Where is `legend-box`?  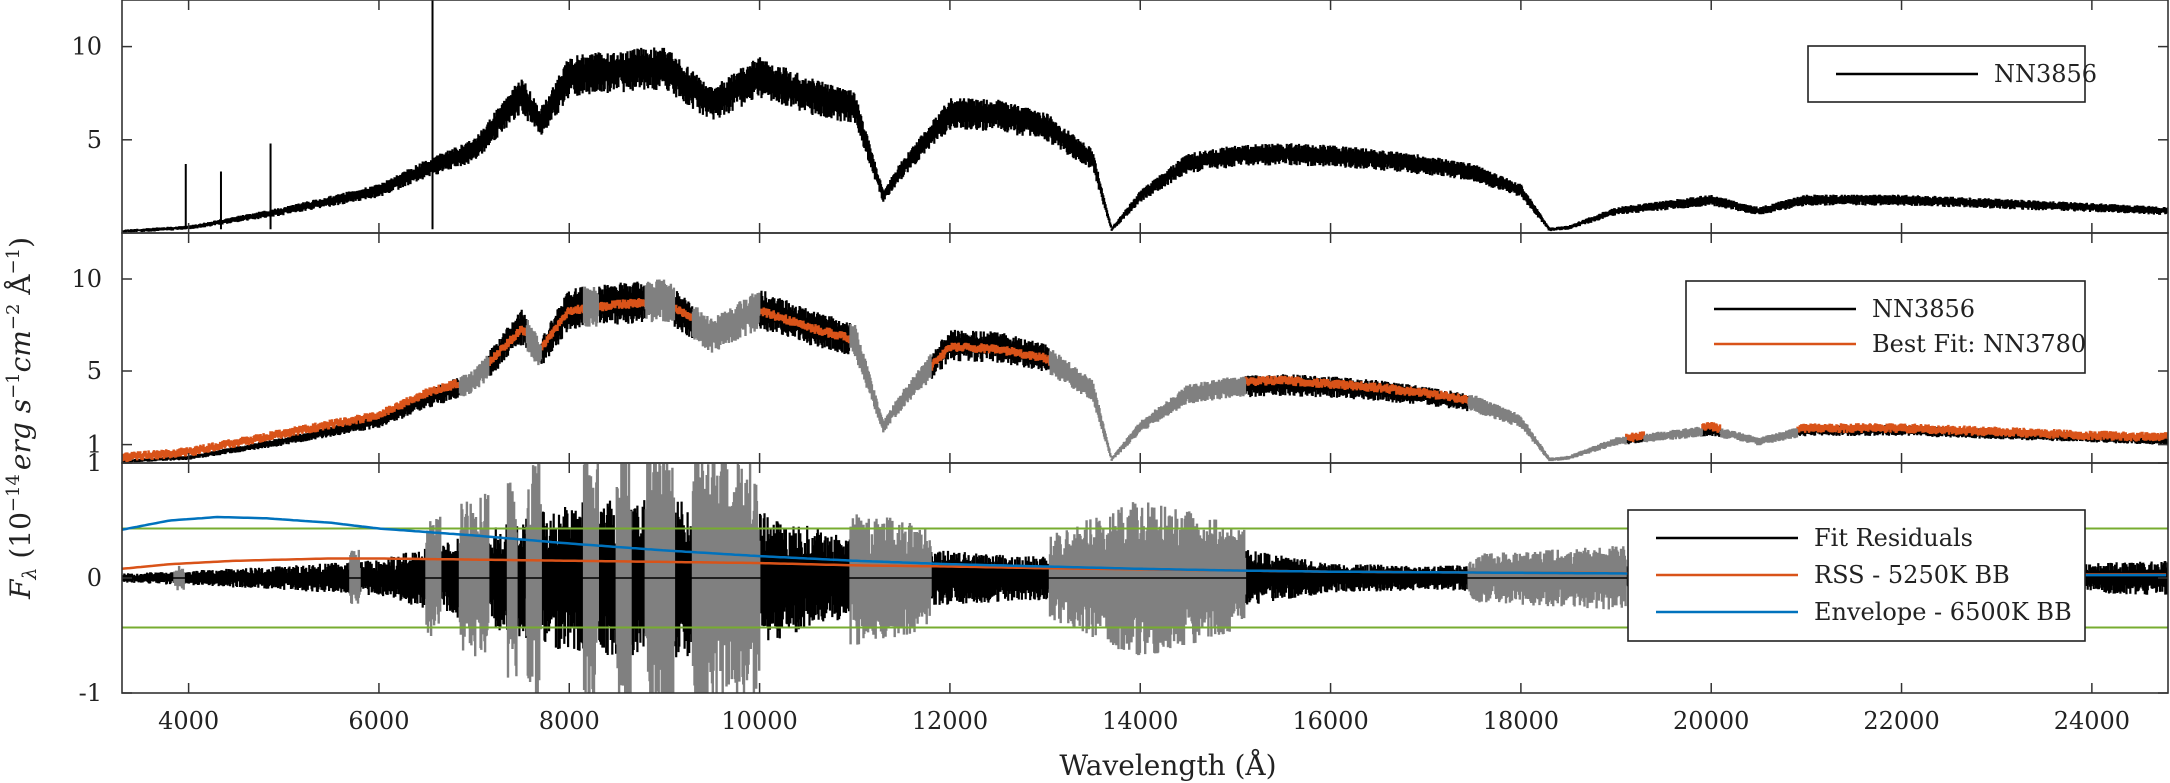
legend-box is located at coordinates (1885, 327).